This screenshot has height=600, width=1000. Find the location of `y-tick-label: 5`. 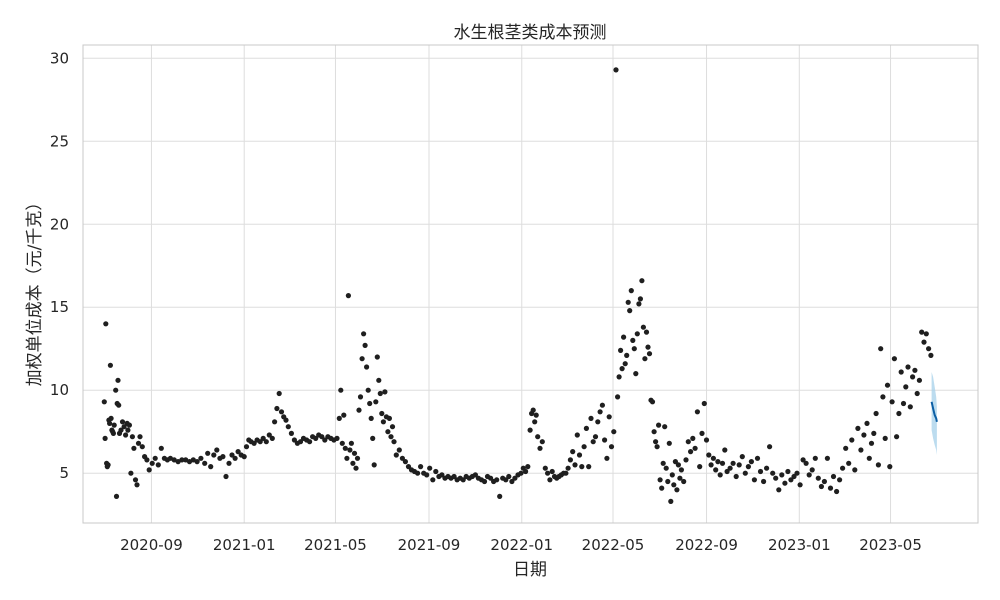

y-tick-label: 5 is located at coordinates (64, 473).